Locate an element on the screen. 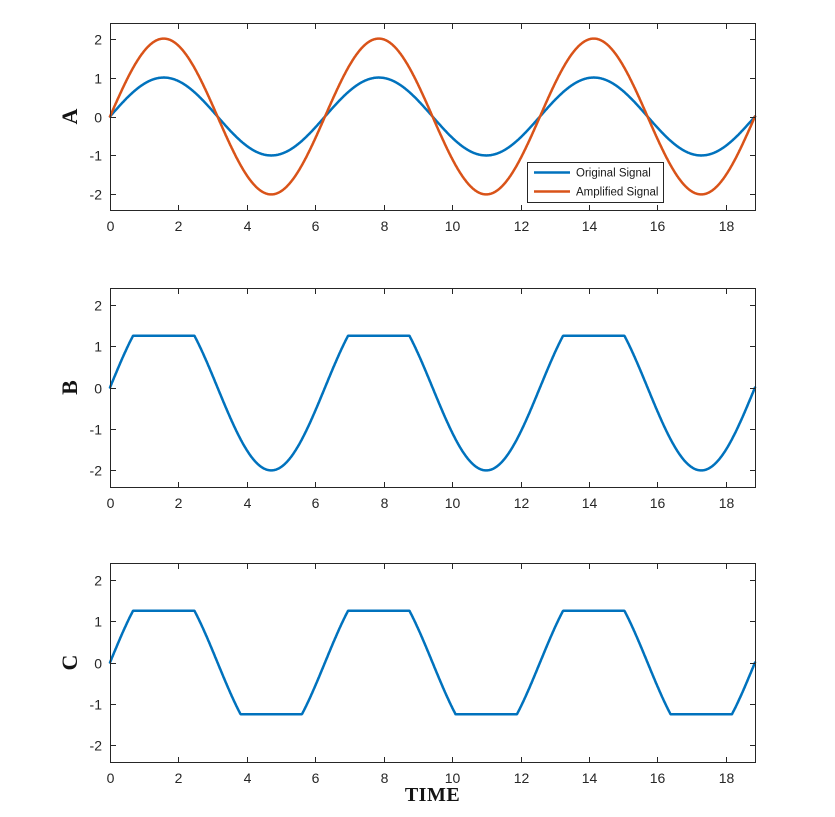 This screenshot has height=817, width=835. legend-label: Original Signal is located at coordinates (613, 174).